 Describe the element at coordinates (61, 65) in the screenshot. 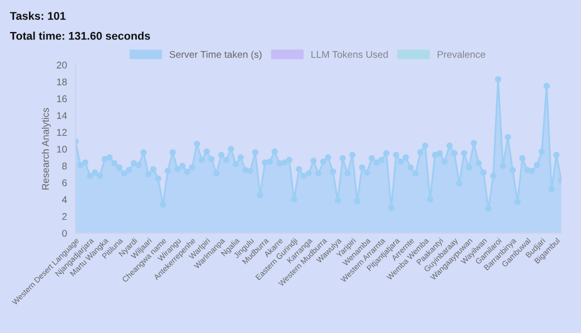

I see `y-tick-label: 20` at that location.